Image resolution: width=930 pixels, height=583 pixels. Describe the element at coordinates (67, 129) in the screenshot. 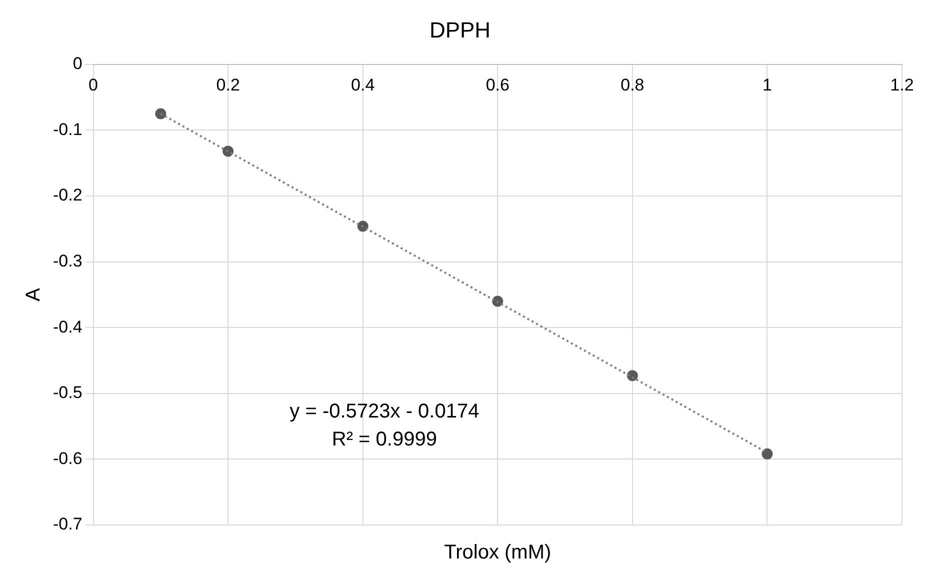

I see `y-tick-label: -0.1` at that location.